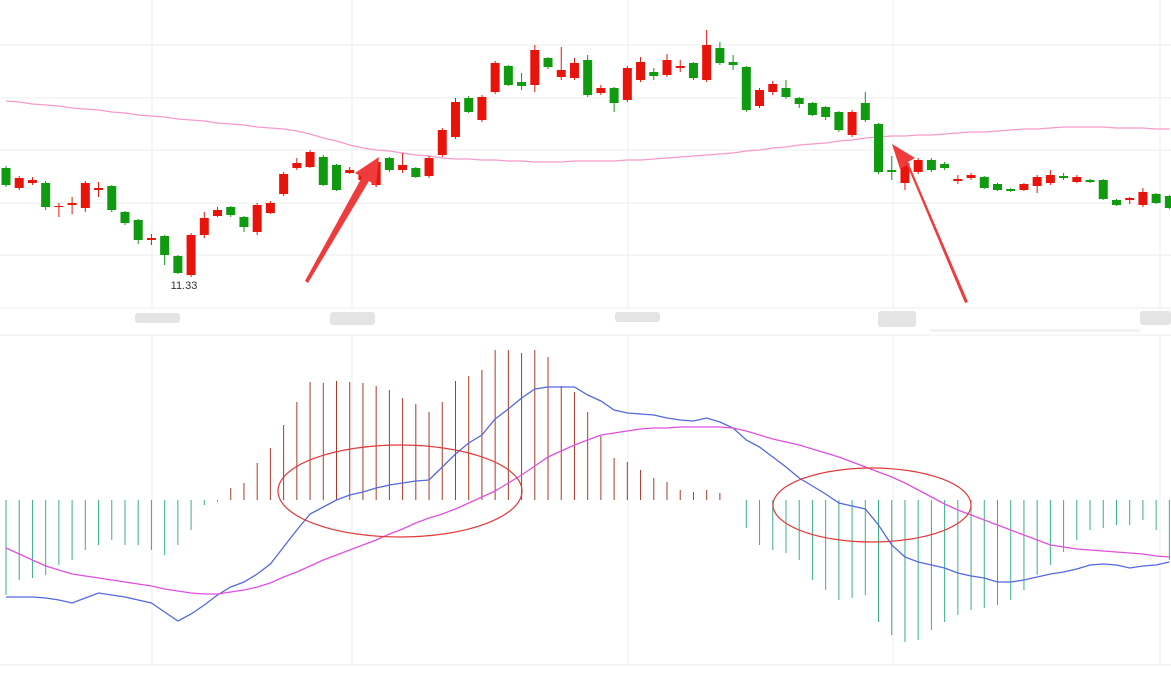 The width and height of the screenshot is (1171, 675). I want to click on annotations, so click(624, 493).